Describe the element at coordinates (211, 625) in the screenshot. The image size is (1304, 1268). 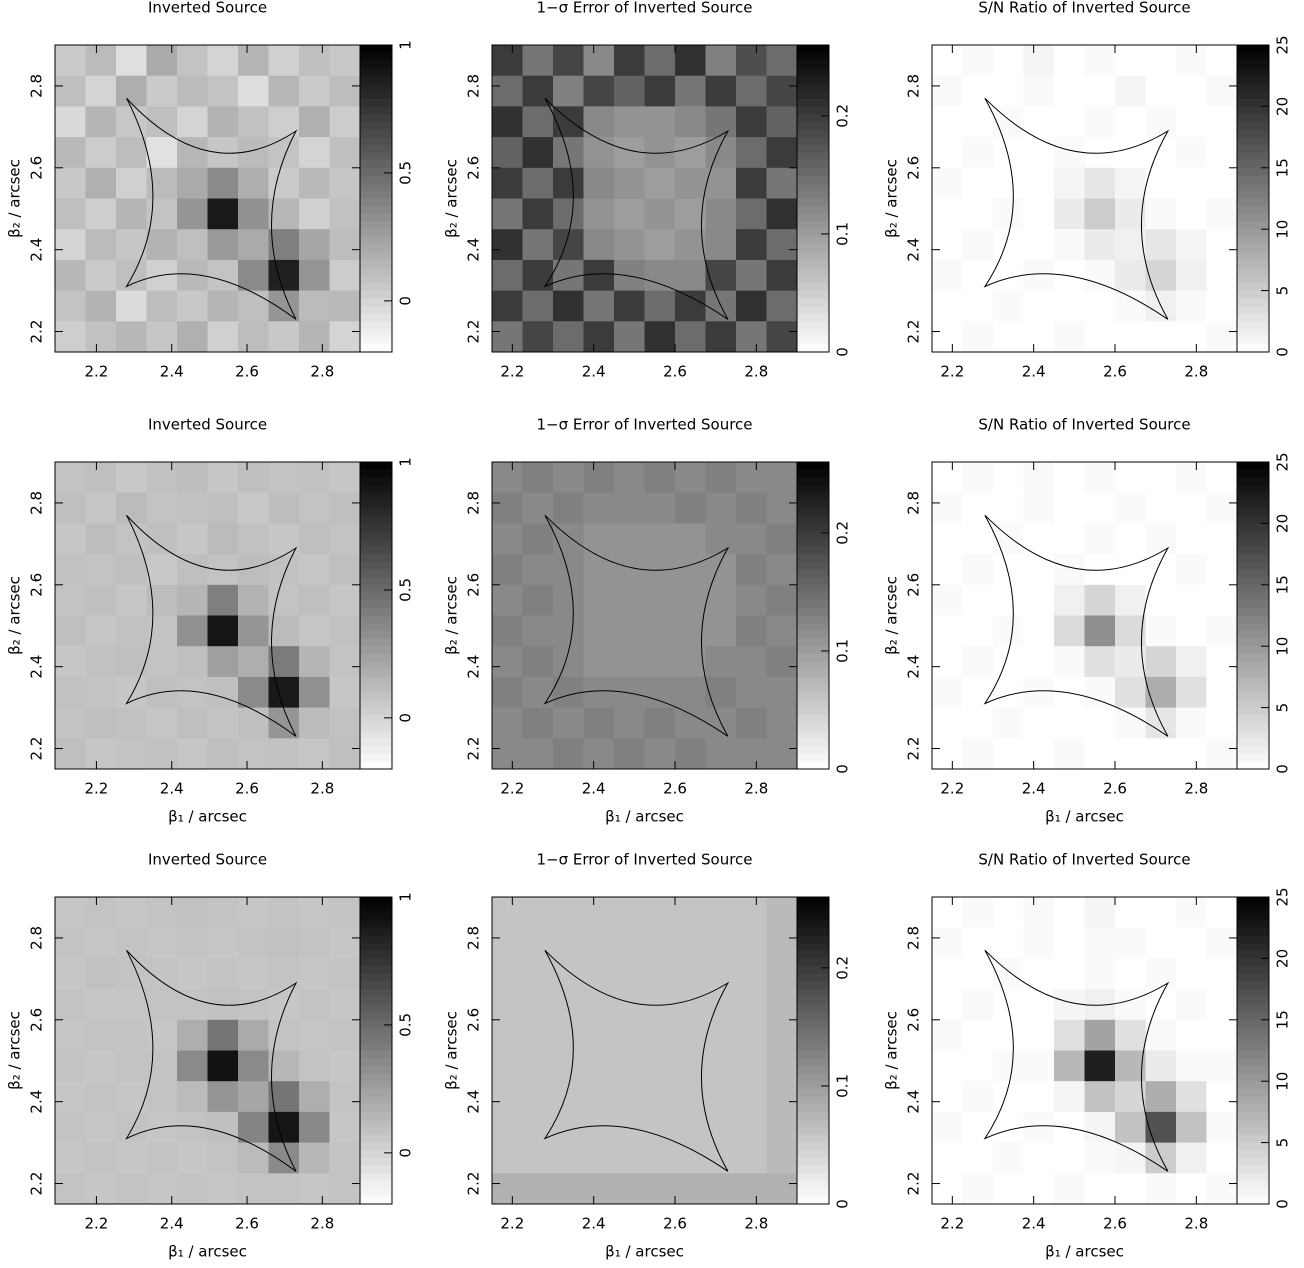
I see `caustic` at that location.